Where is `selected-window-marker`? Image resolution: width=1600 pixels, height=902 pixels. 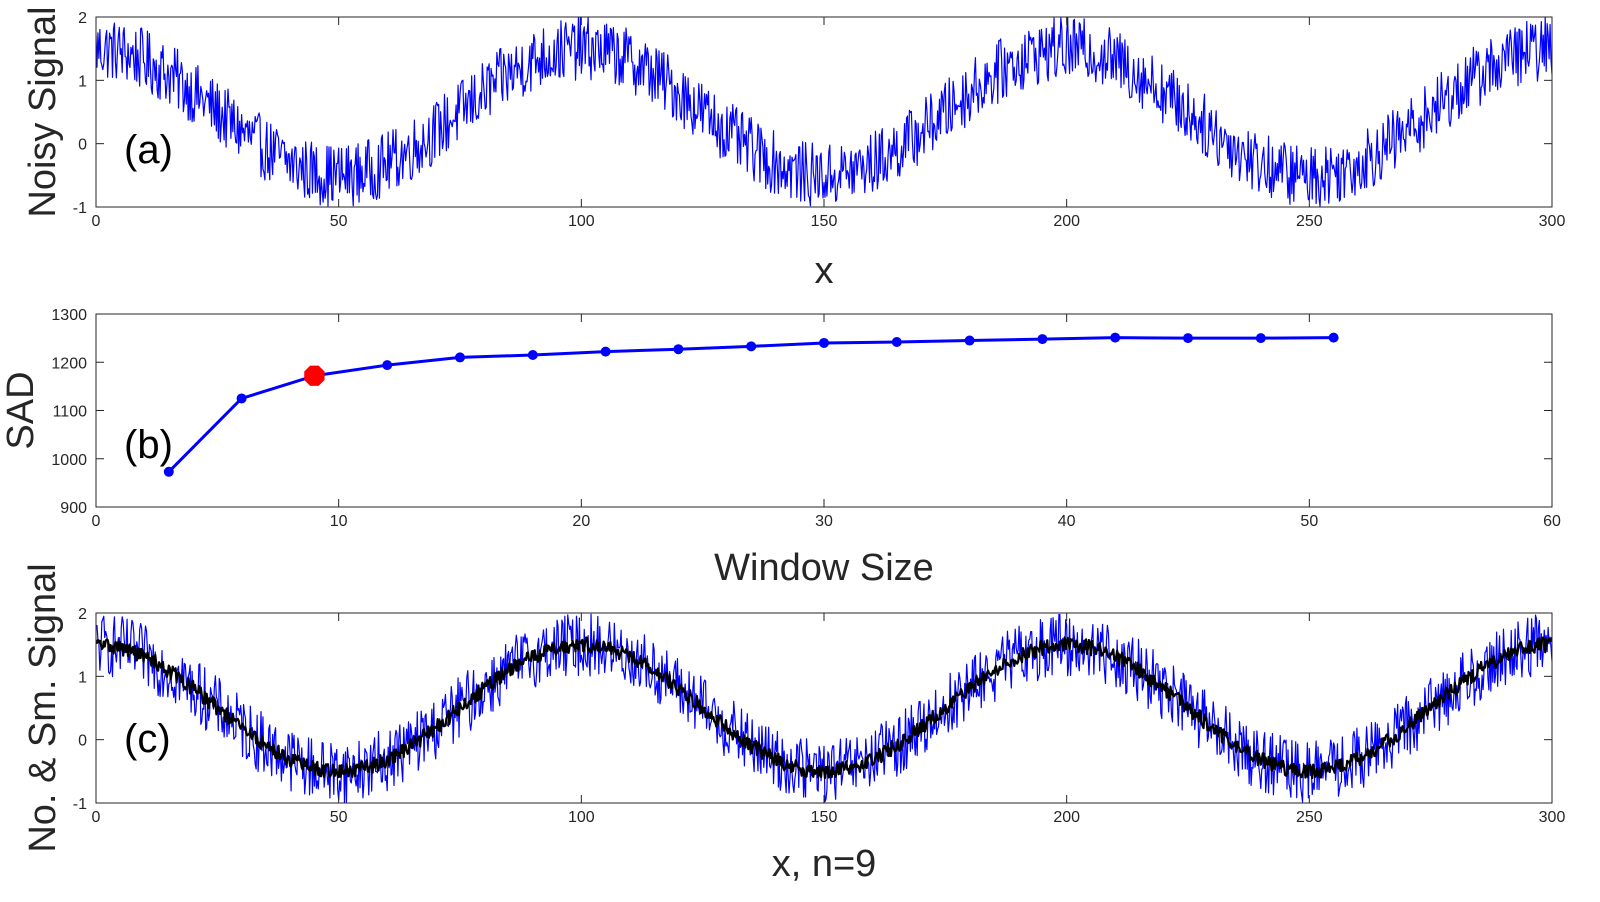 selected-window-marker is located at coordinates (314, 375).